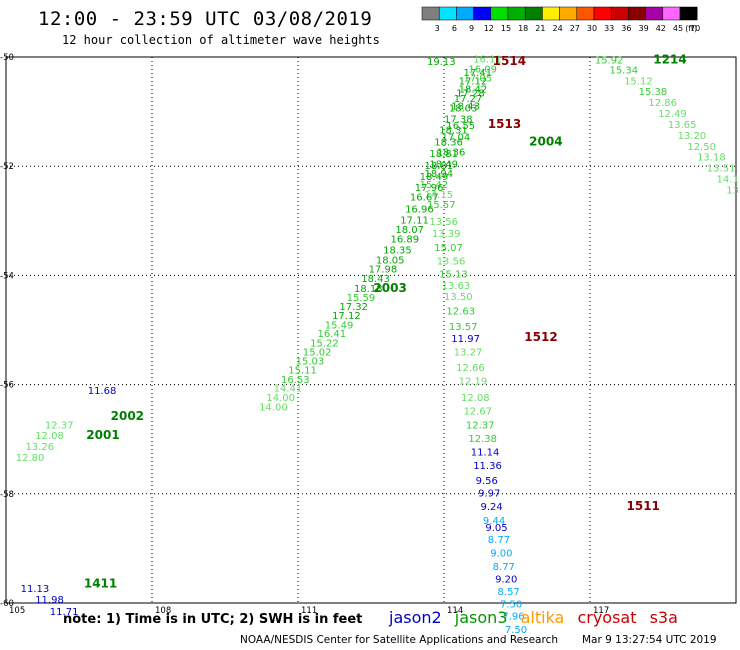  Describe the element at coordinates (638, 81) in the screenshot. I see `wave-height-label: 15.12` at that location.